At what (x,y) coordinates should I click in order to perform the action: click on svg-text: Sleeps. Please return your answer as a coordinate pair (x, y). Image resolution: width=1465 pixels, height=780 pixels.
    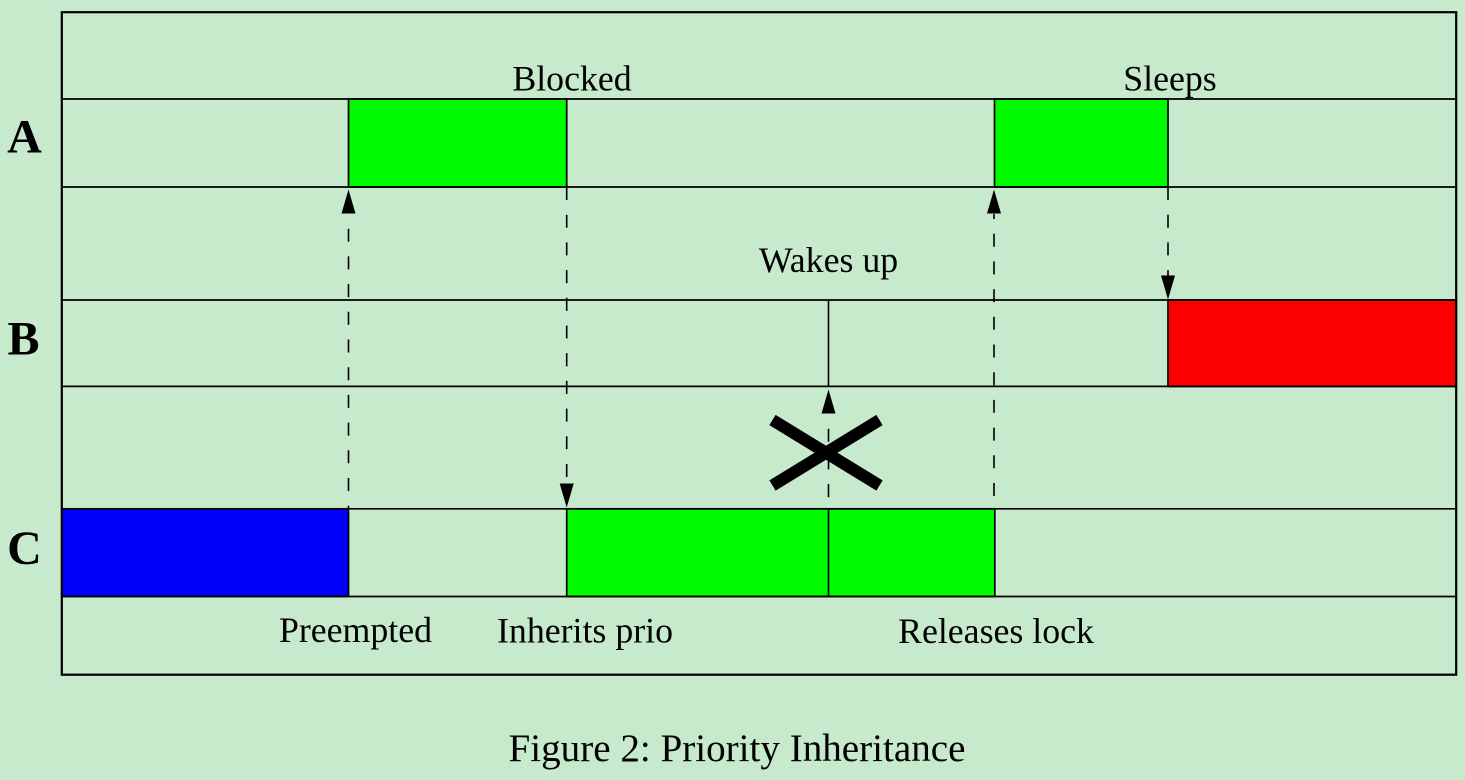
    Looking at the image, I should click on (1169, 79).